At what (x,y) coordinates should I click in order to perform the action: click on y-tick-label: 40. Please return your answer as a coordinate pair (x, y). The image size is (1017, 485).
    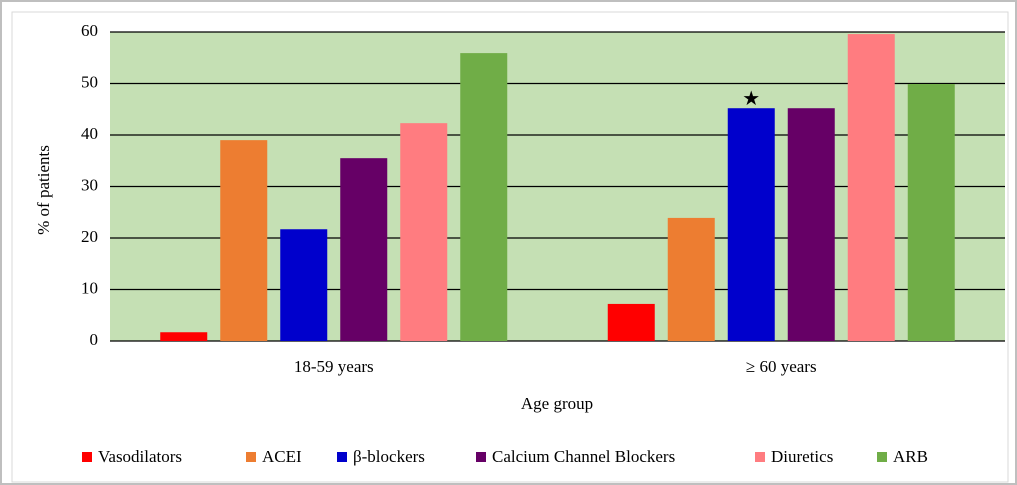
    Looking at the image, I should click on (89, 133).